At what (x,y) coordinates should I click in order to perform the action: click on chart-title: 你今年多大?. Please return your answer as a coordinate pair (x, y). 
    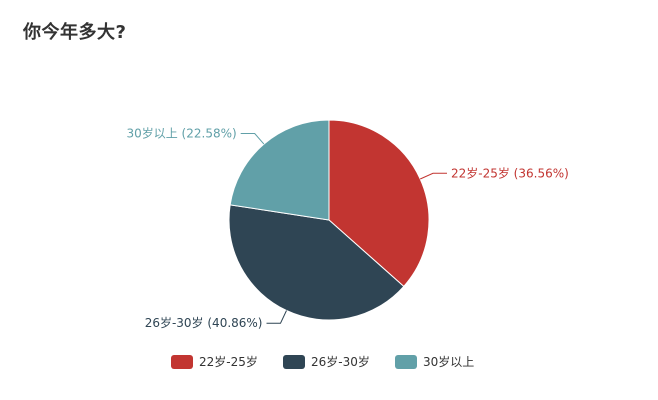
    Looking at the image, I should click on (75, 32).